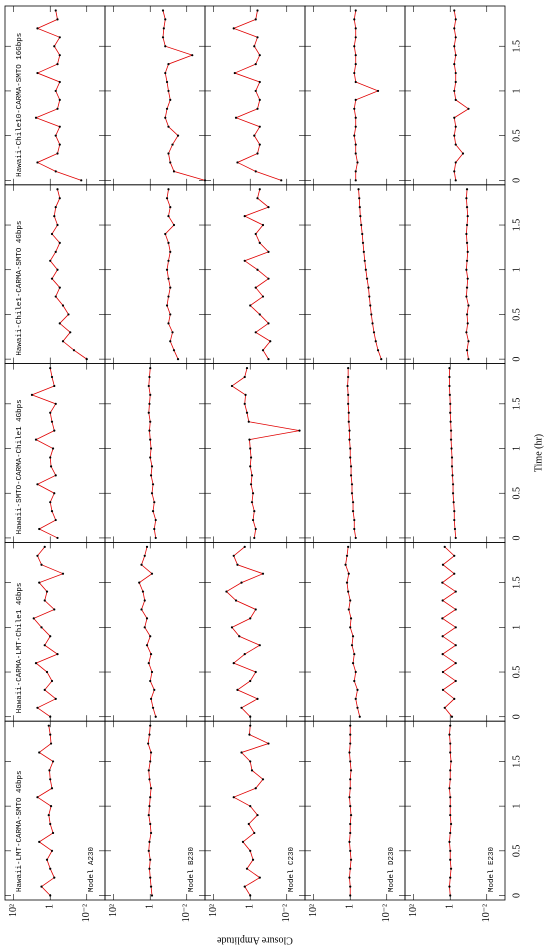  Describe the element at coordinates (20, 288) in the screenshot. I see `panel-title: Hawaii-Chile1-CARMA-SMTO 4Gbps` at that location.